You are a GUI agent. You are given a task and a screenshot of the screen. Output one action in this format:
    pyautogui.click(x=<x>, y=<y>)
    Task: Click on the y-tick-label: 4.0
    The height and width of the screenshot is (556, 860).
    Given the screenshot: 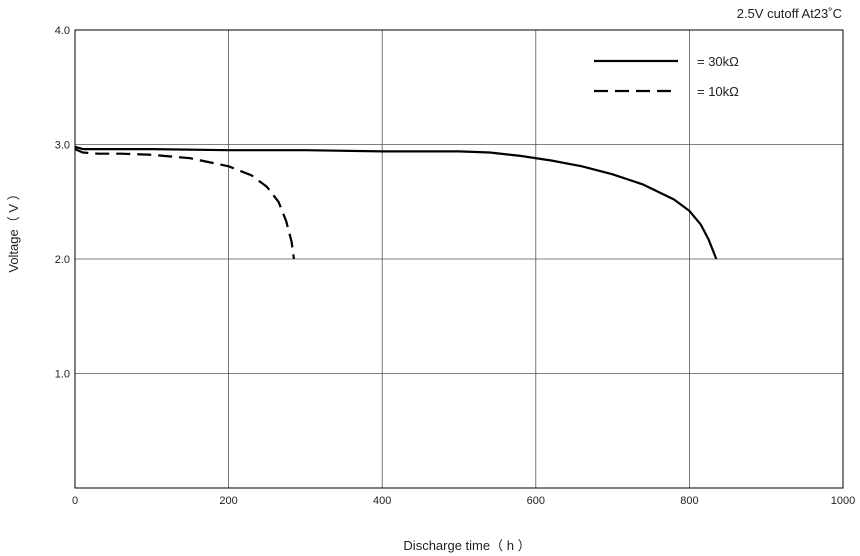 What is the action you would take?
    pyautogui.click(x=62, y=31)
    